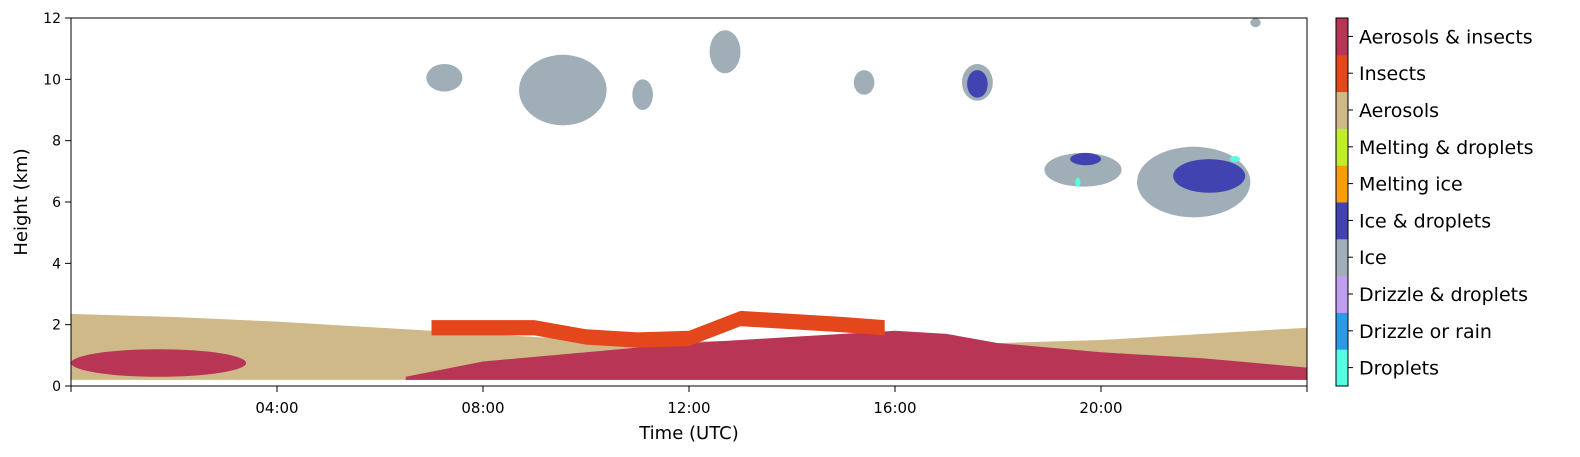 The width and height of the screenshot is (1580, 457). I want to click on y-tick-label: 2, so click(56, 326).